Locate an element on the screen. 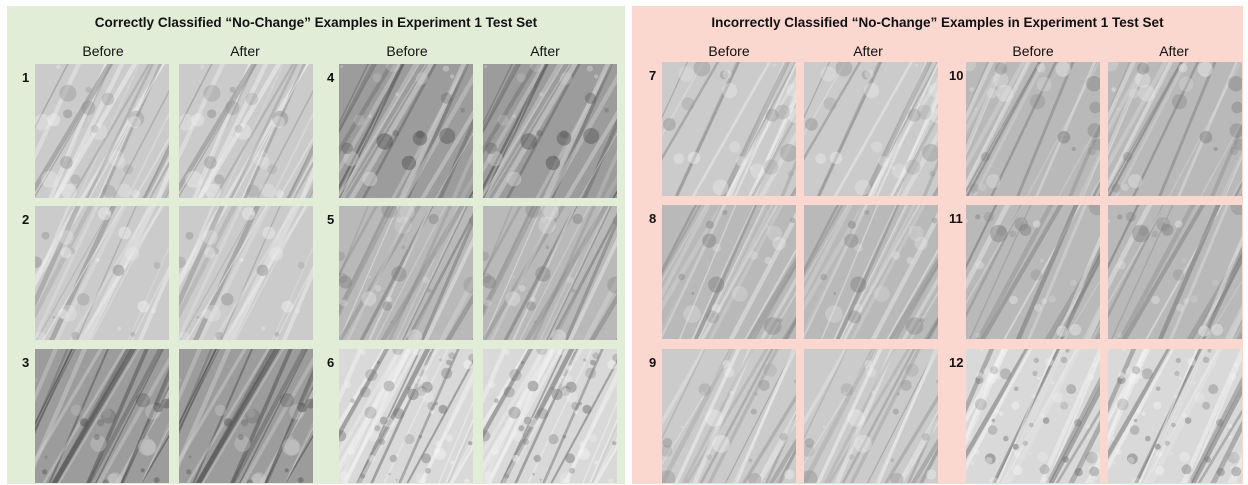 The image size is (1248, 485). example-number-12: 12 is located at coordinates (956, 362).